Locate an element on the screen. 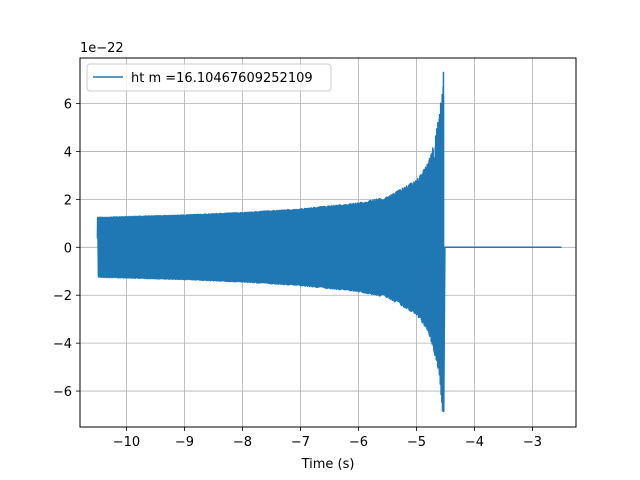 The width and height of the screenshot is (640, 480). x-tick-label: −7 is located at coordinates (300, 442).